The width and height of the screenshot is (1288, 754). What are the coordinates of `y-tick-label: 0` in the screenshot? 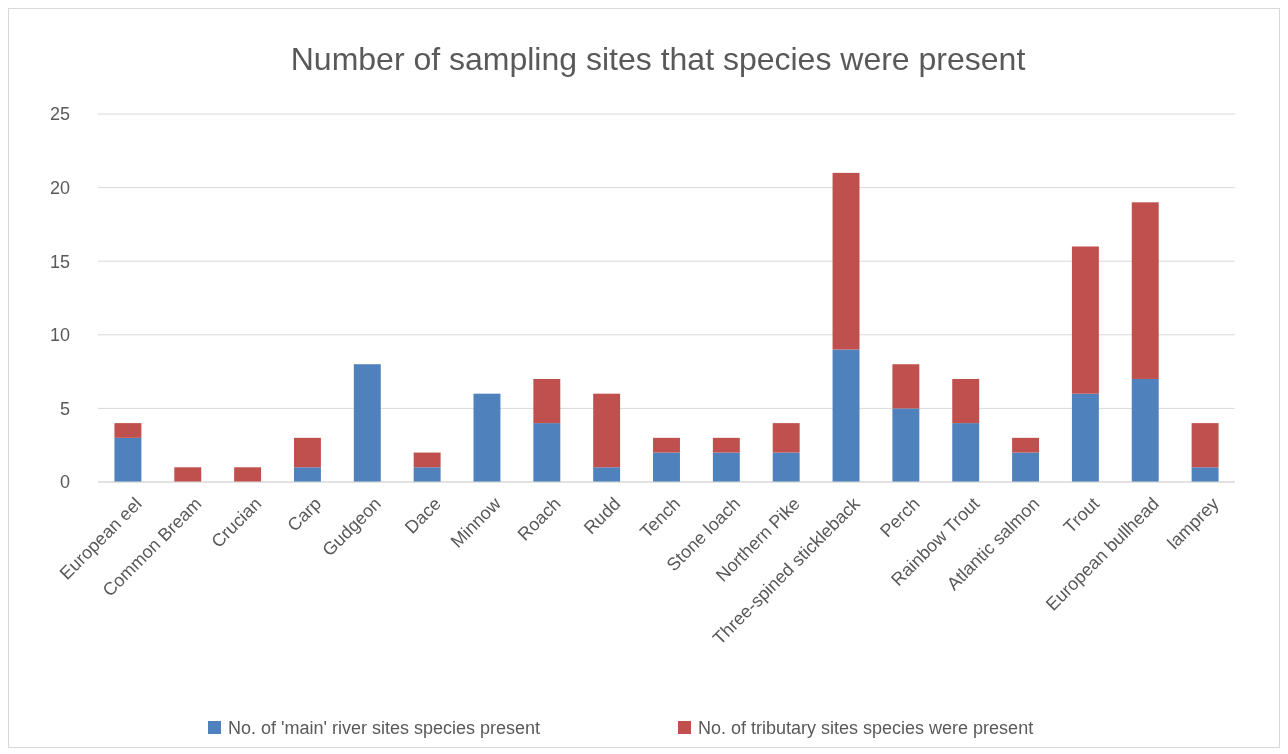 It's located at (64, 482).